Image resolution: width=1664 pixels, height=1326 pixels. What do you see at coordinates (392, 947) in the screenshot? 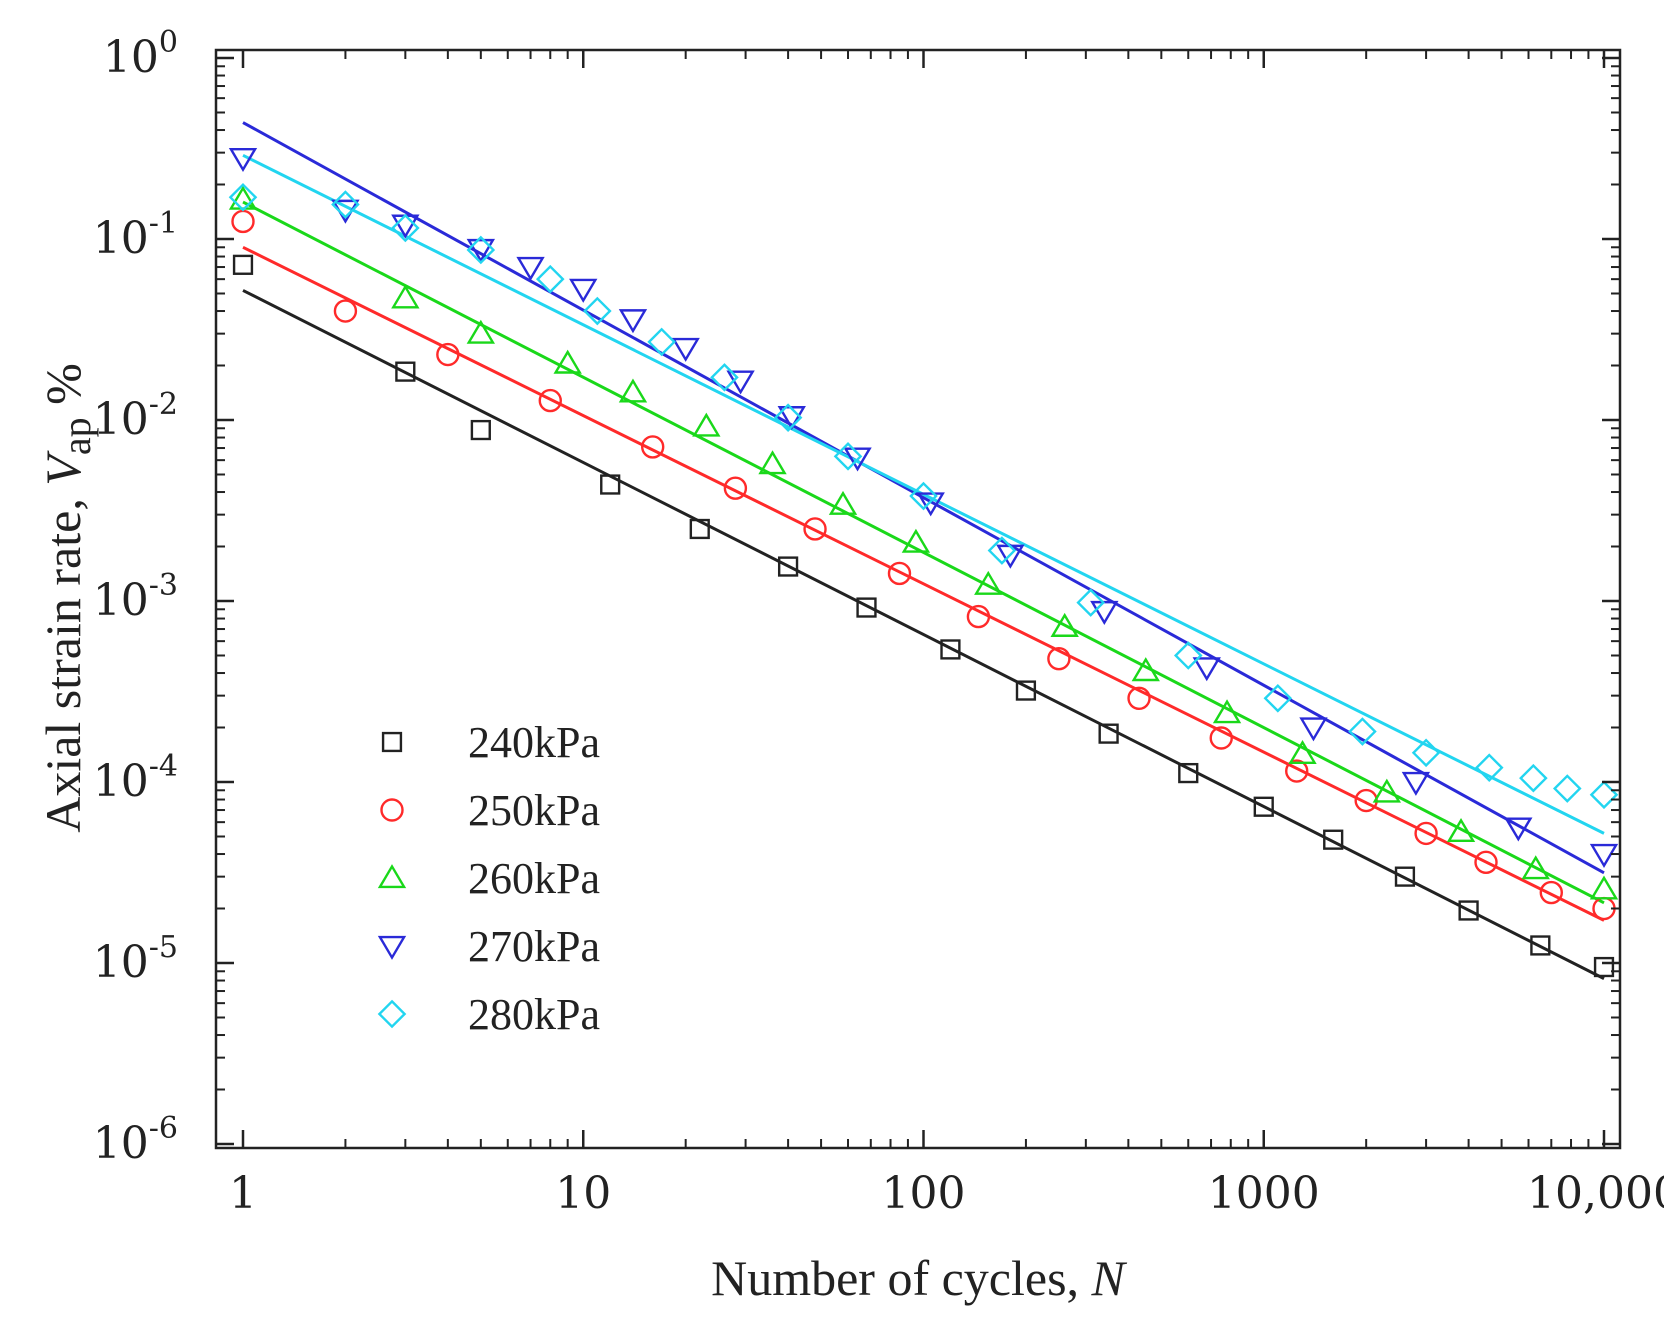
I see `legend-marker-270kpa` at bounding box center [392, 947].